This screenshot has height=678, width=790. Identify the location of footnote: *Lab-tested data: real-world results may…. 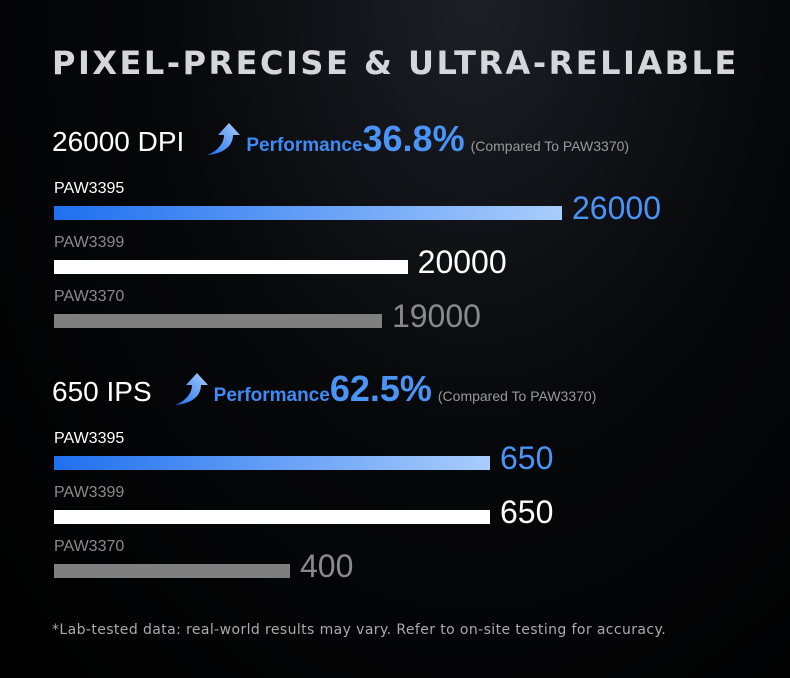
(359, 630).